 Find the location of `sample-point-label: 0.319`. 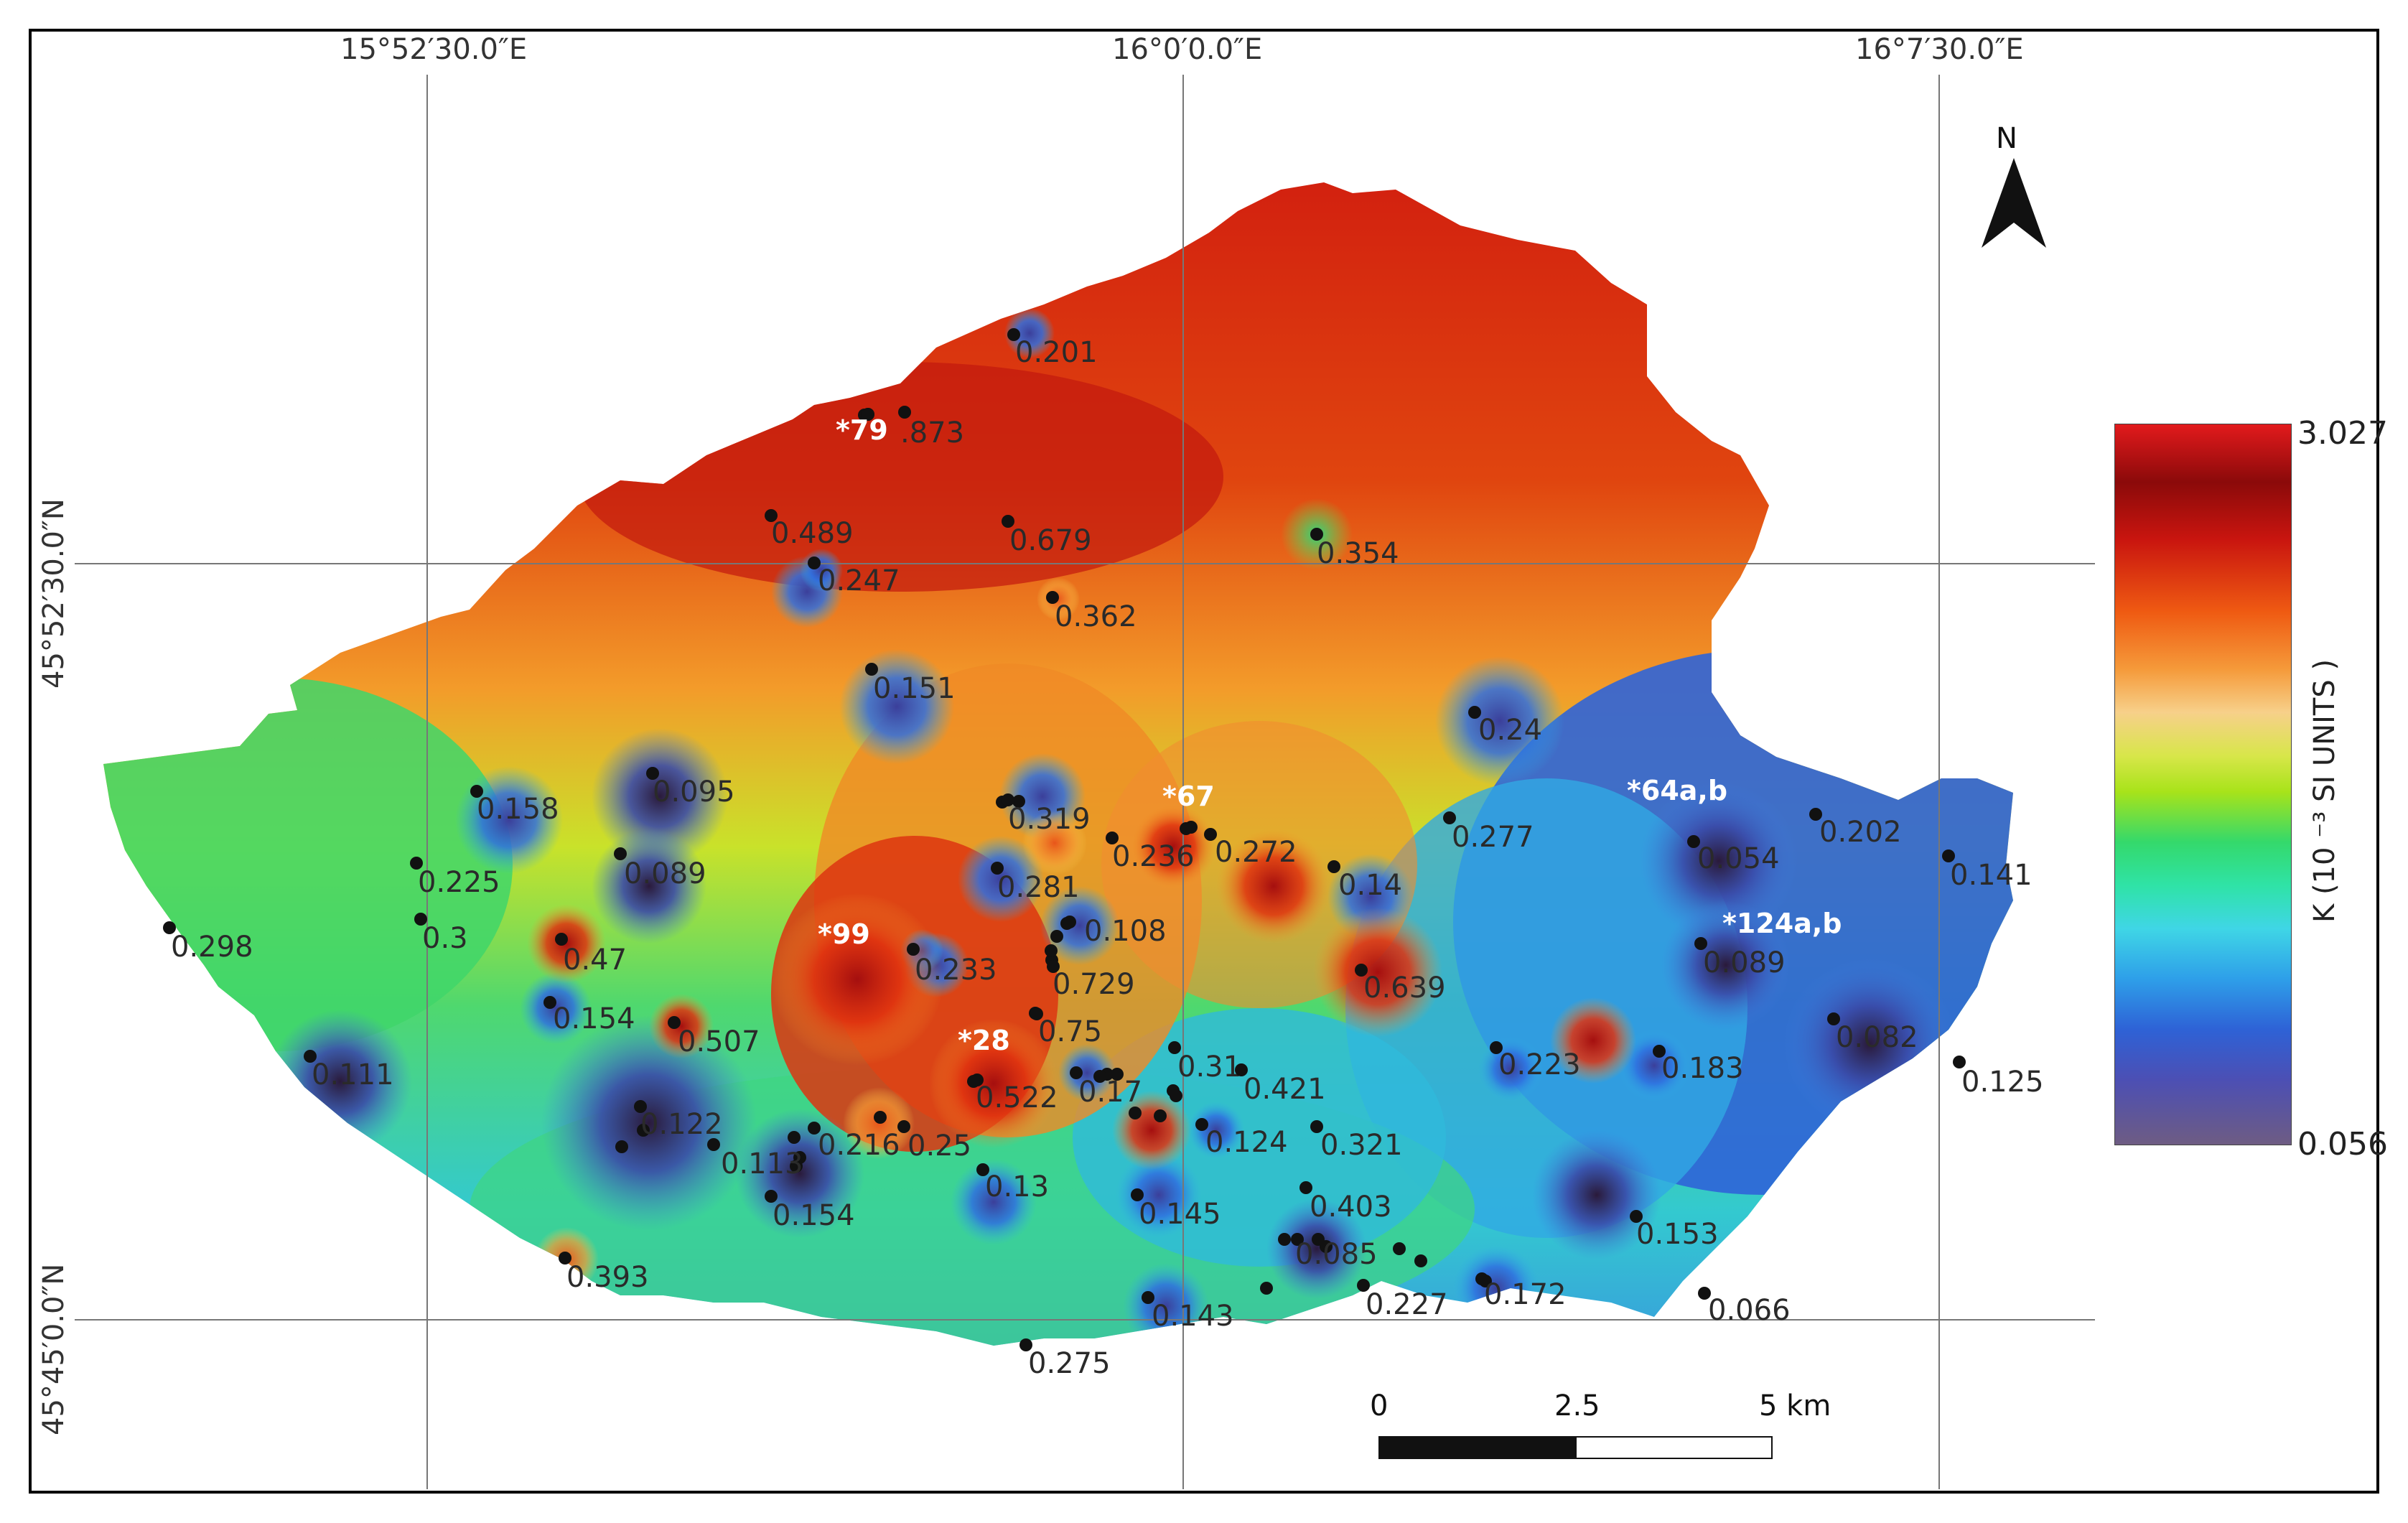

sample-point-label: 0.319 is located at coordinates (1049, 819).